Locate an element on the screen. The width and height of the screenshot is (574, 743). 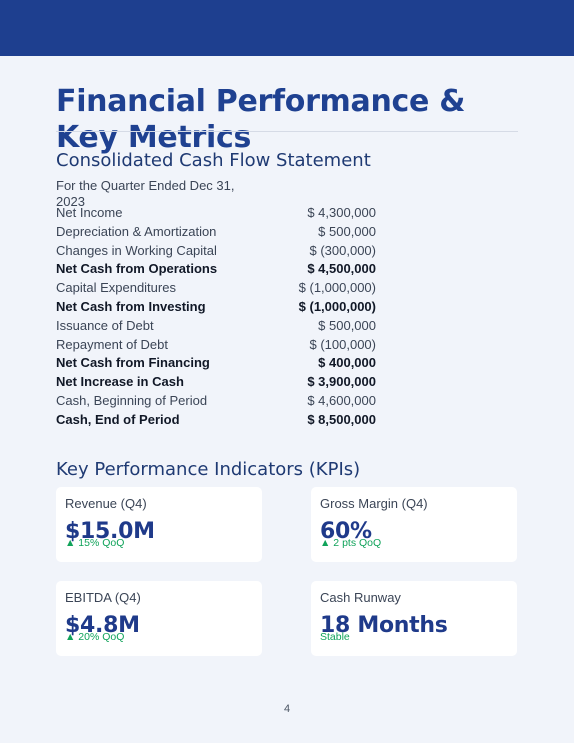
cash-flow-row-value: $ 400,000 is located at coordinates (347, 363).